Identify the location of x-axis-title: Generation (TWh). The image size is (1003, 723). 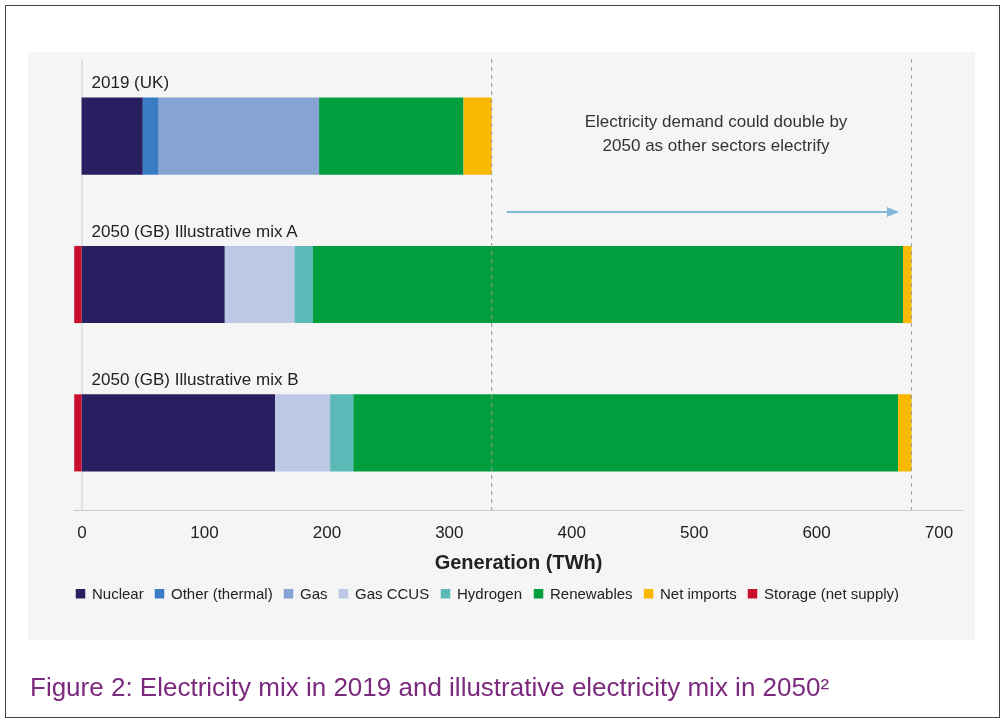
(518, 561).